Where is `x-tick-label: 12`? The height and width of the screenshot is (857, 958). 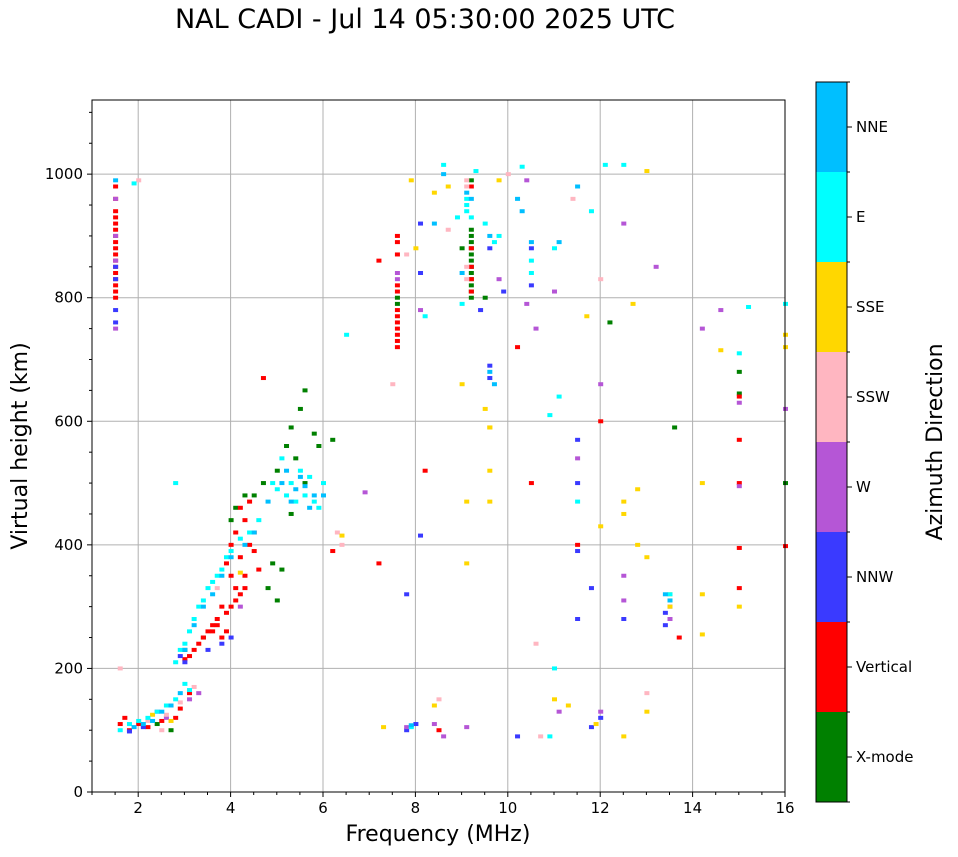
x-tick-label: 12 is located at coordinates (600, 808).